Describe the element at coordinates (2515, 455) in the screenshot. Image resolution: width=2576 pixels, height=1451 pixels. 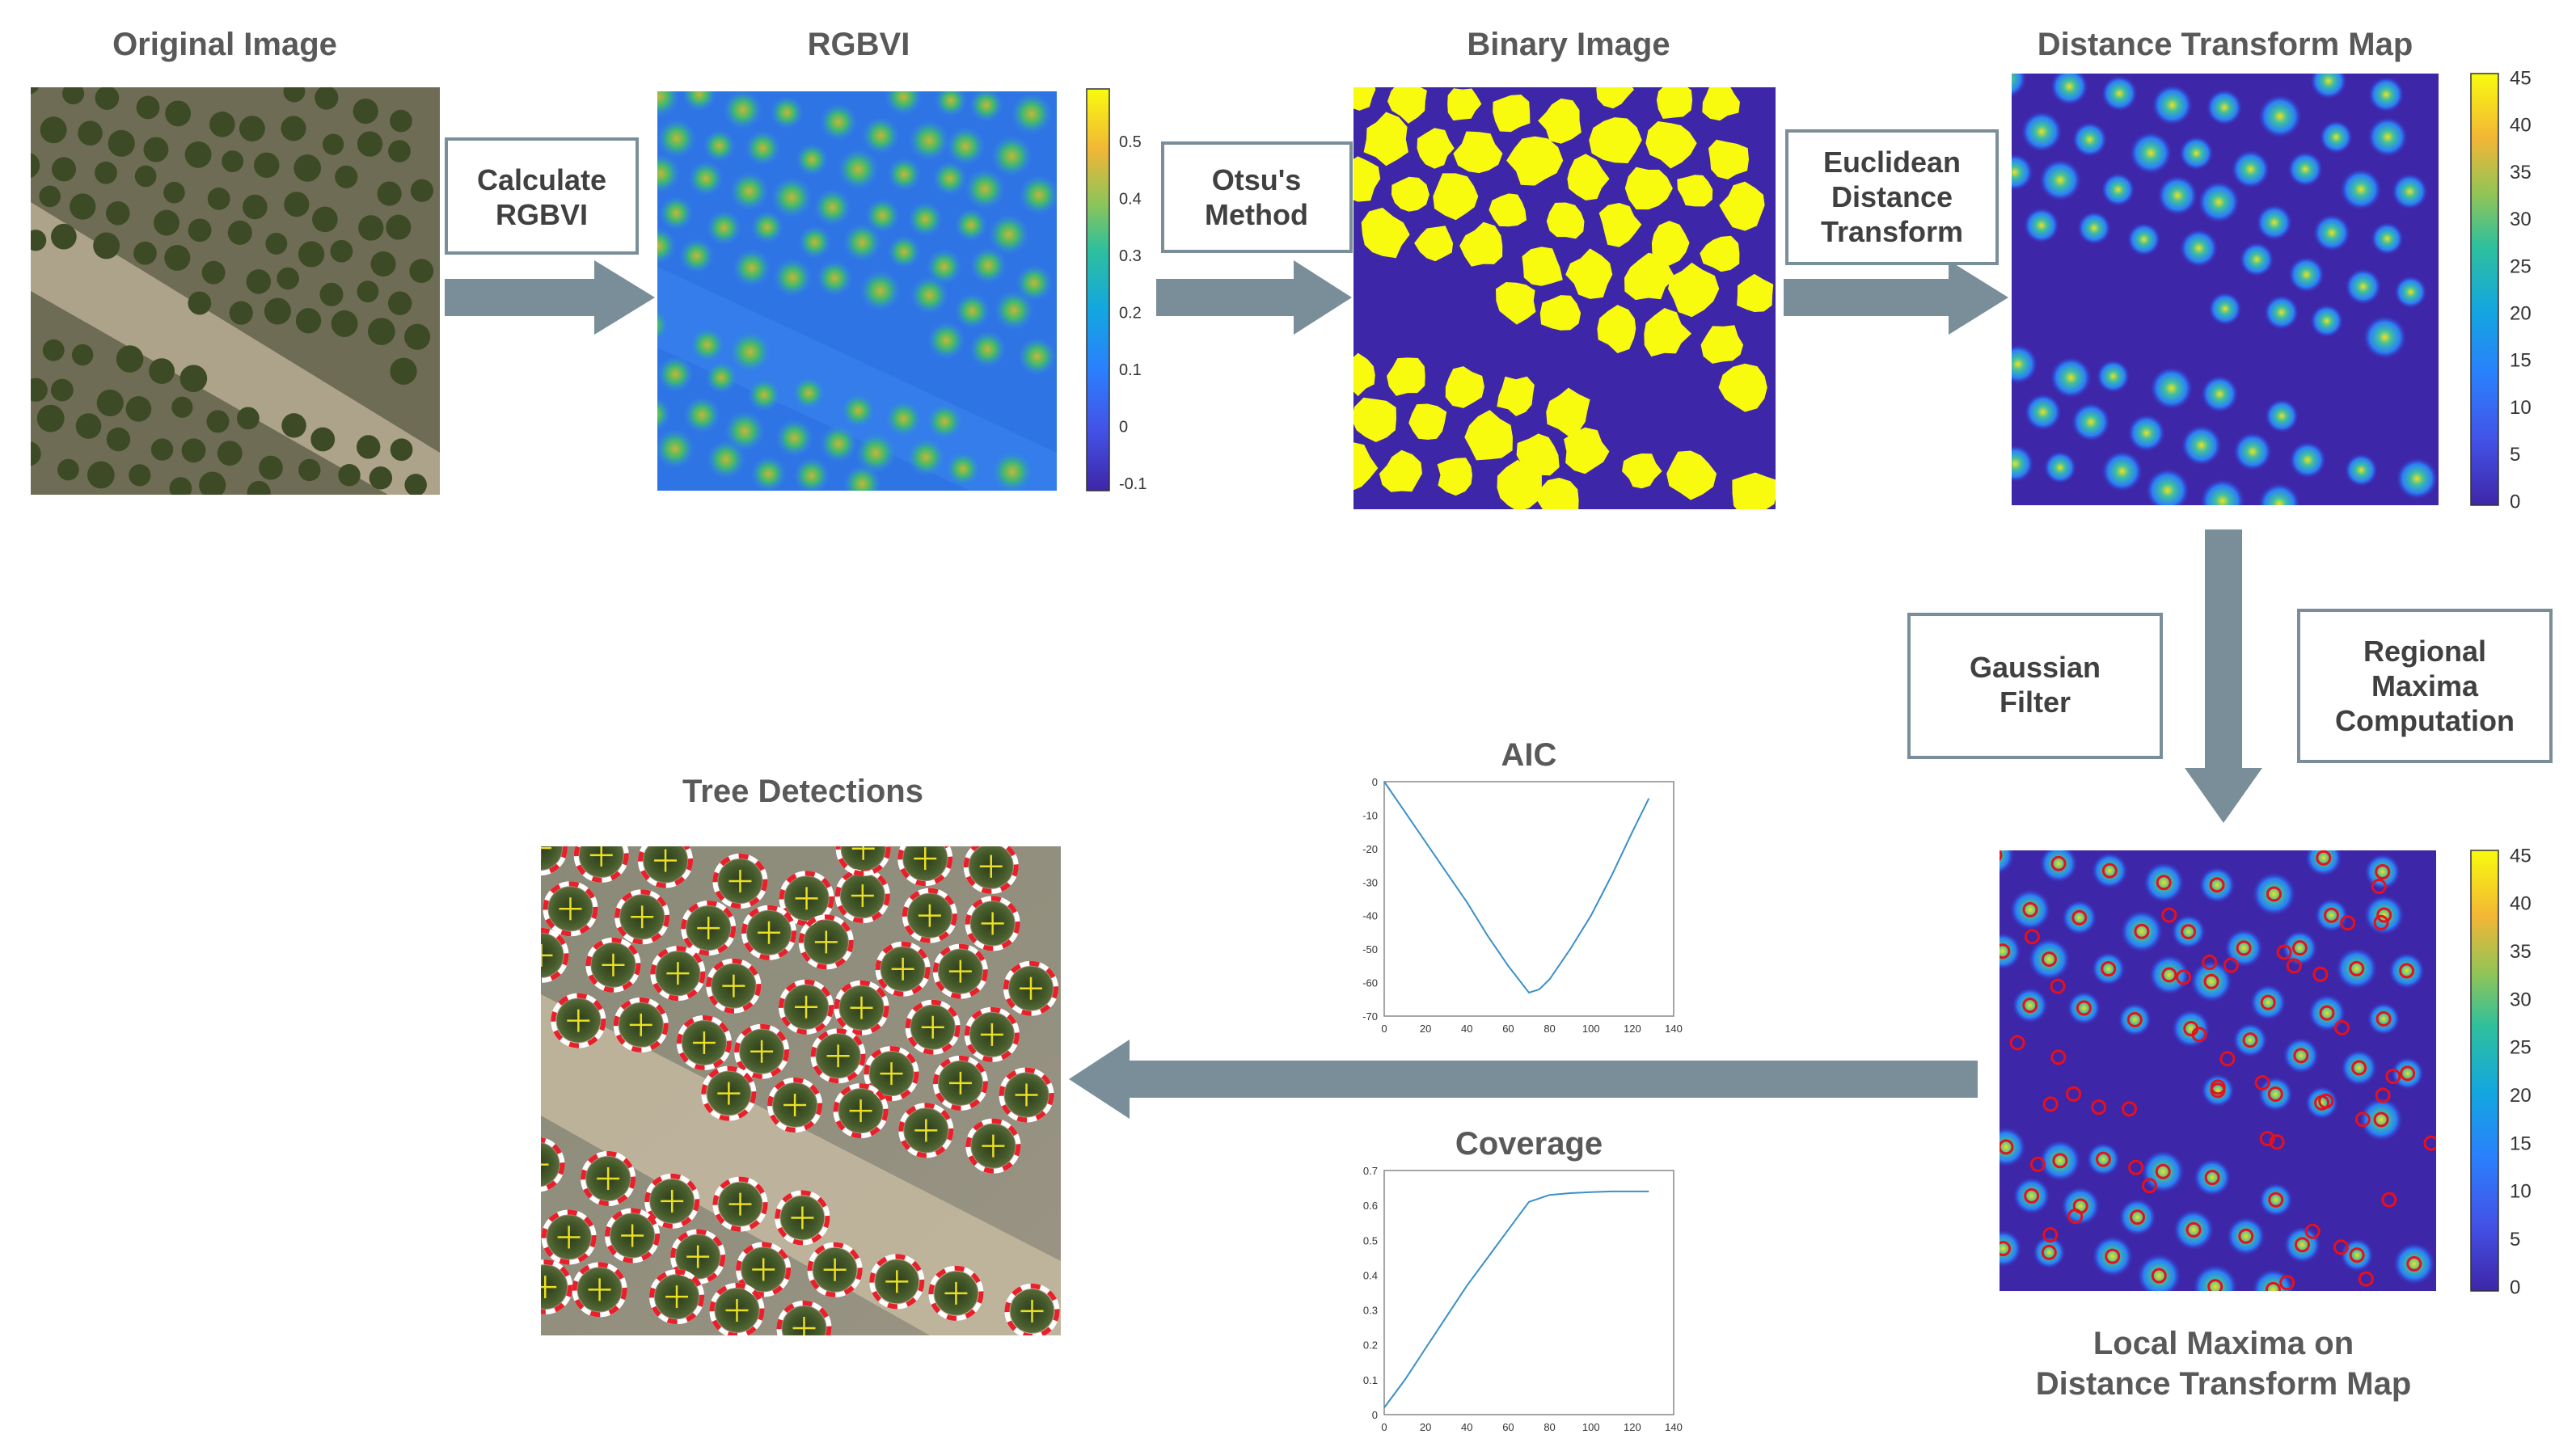
I see `colorbar-tick-label: 5` at that location.